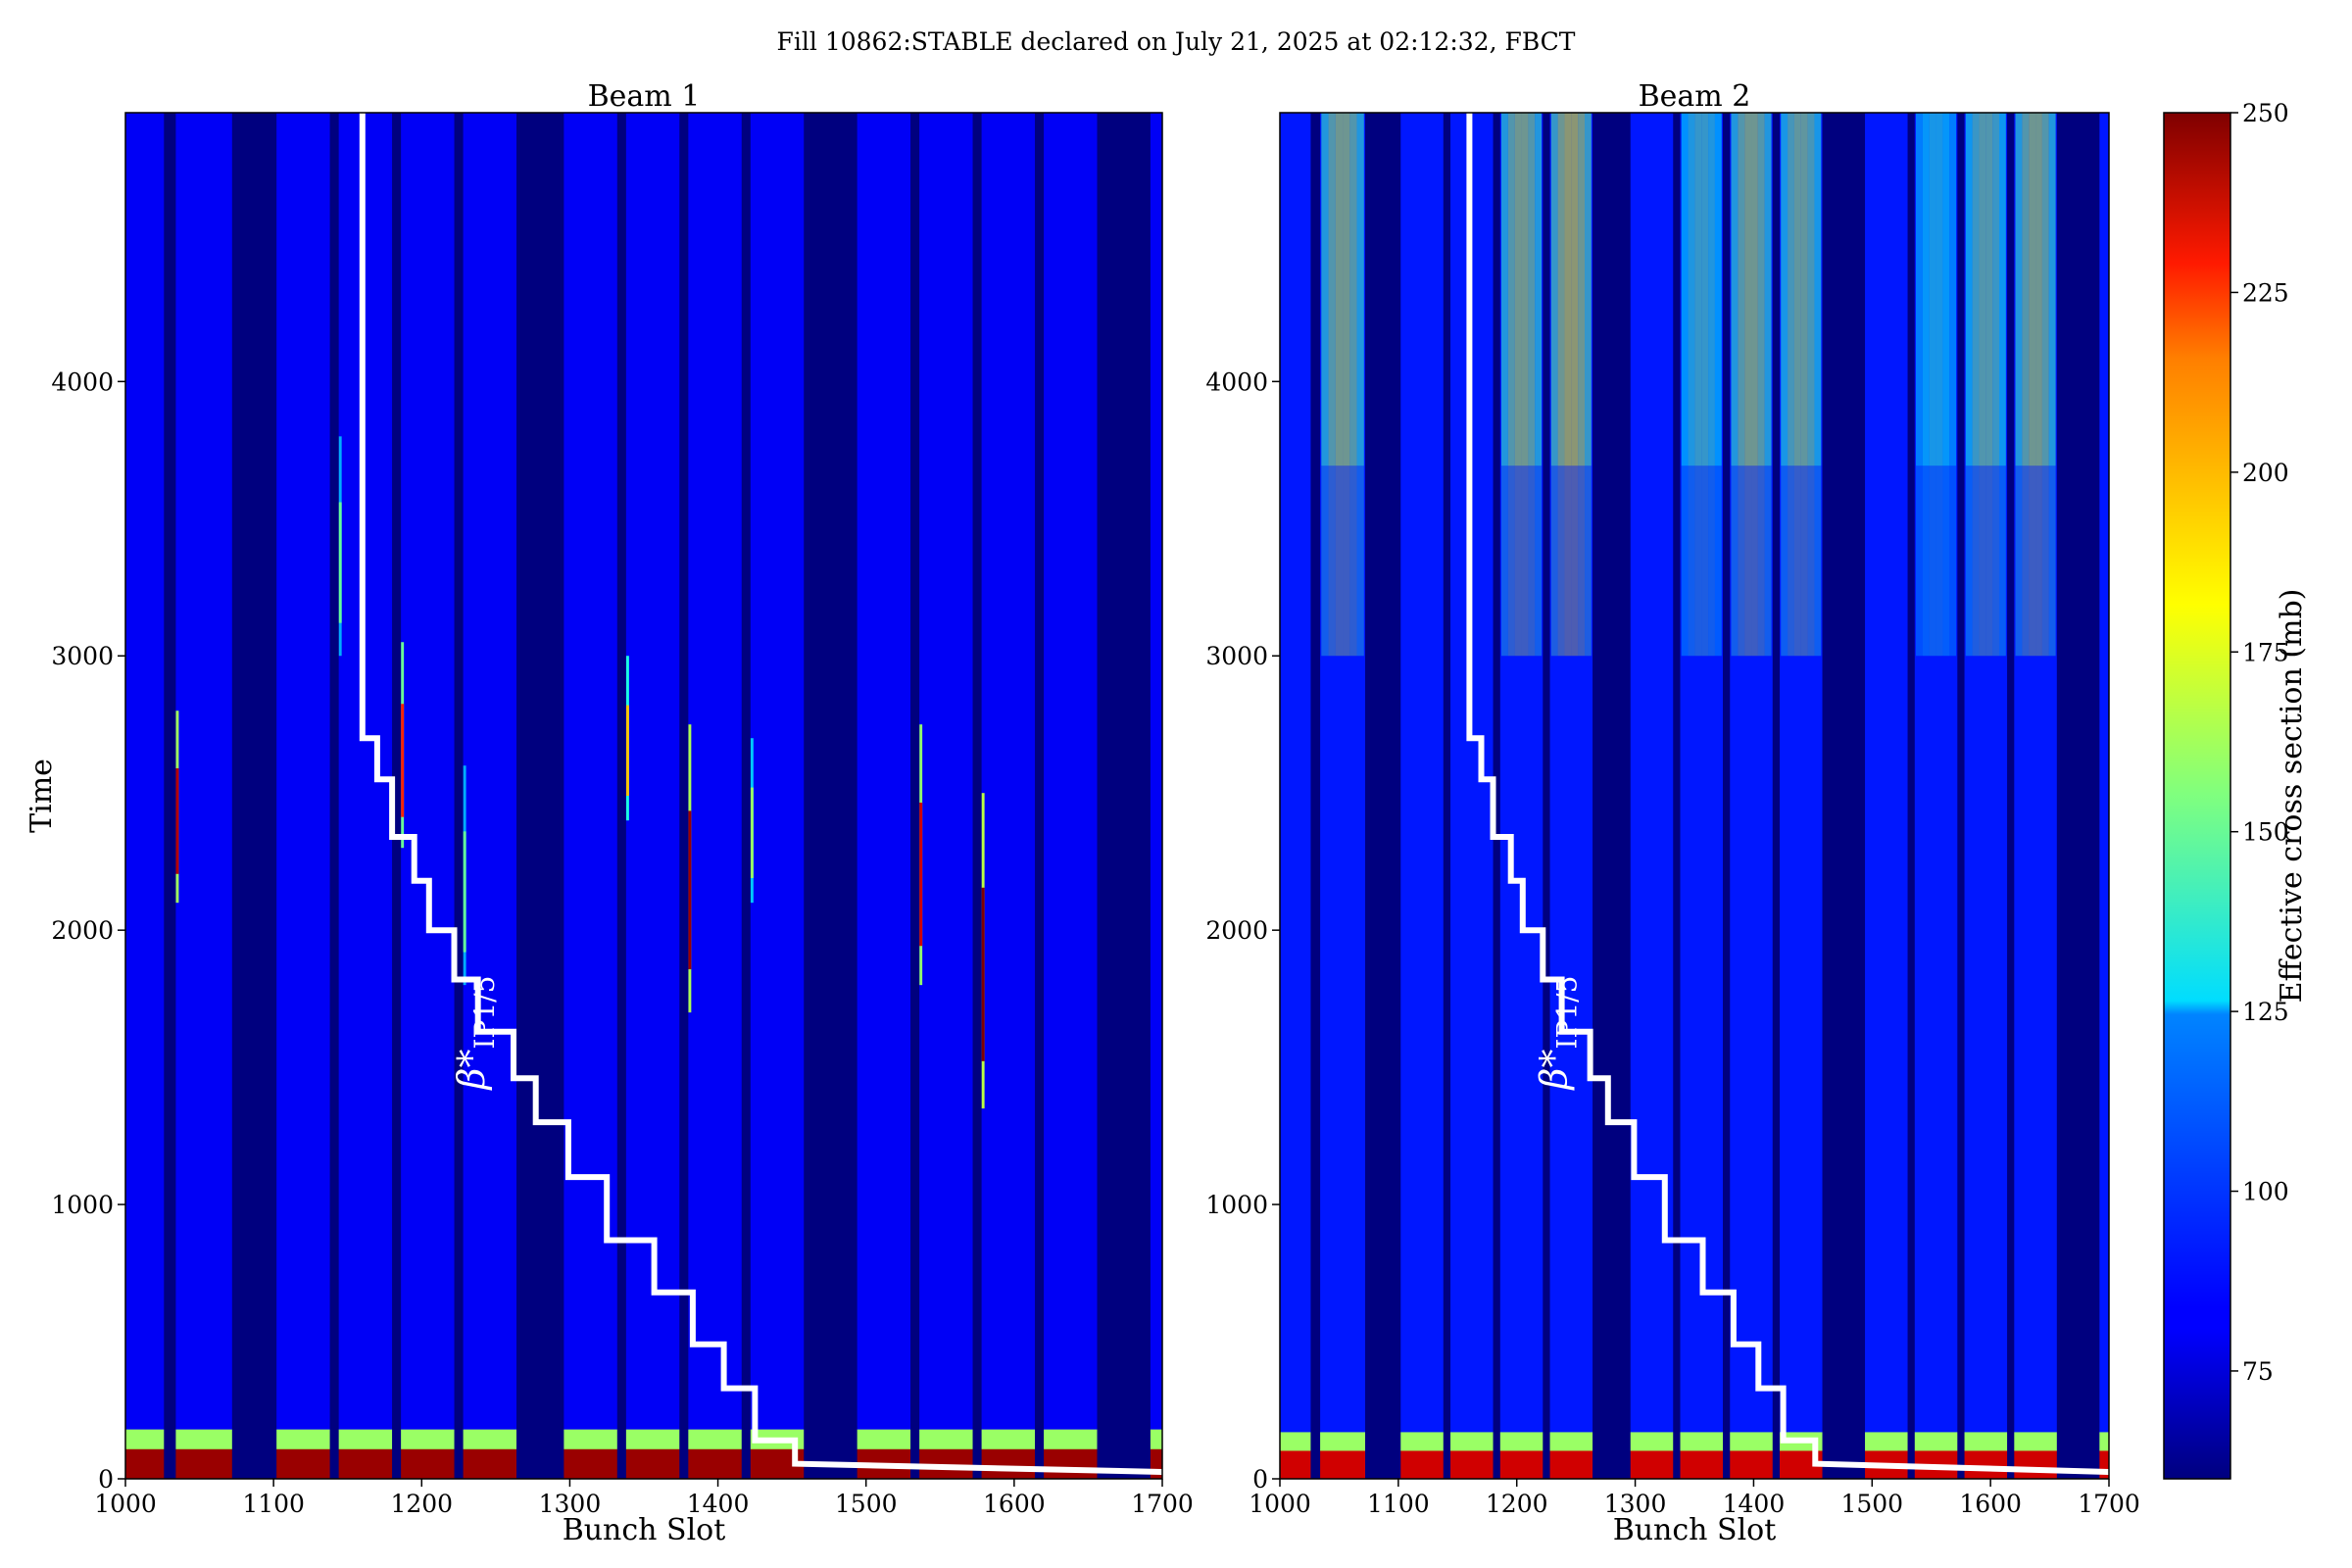 This screenshot has width=2352, height=1568. What do you see at coordinates (41, 796) in the screenshot?
I see `beam-1-y-axis-label: Time` at bounding box center [41, 796].